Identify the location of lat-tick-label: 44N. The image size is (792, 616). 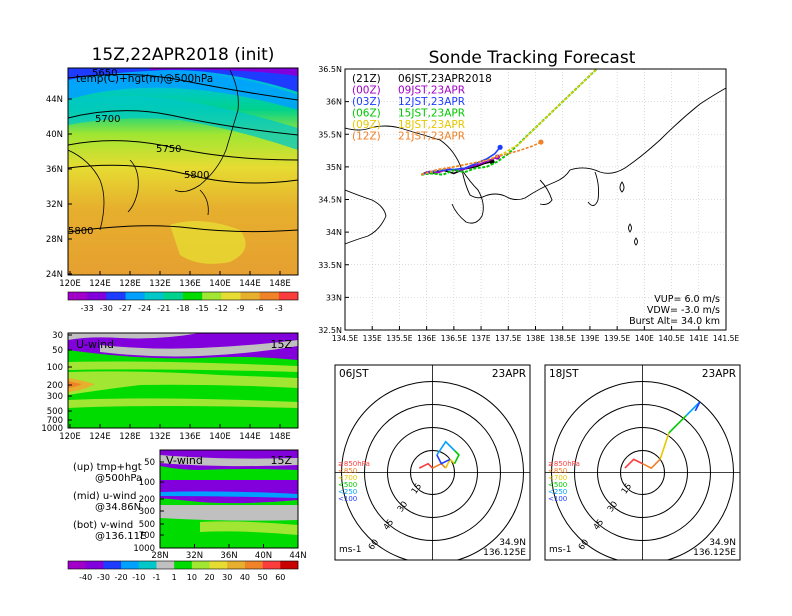
(297, 556).